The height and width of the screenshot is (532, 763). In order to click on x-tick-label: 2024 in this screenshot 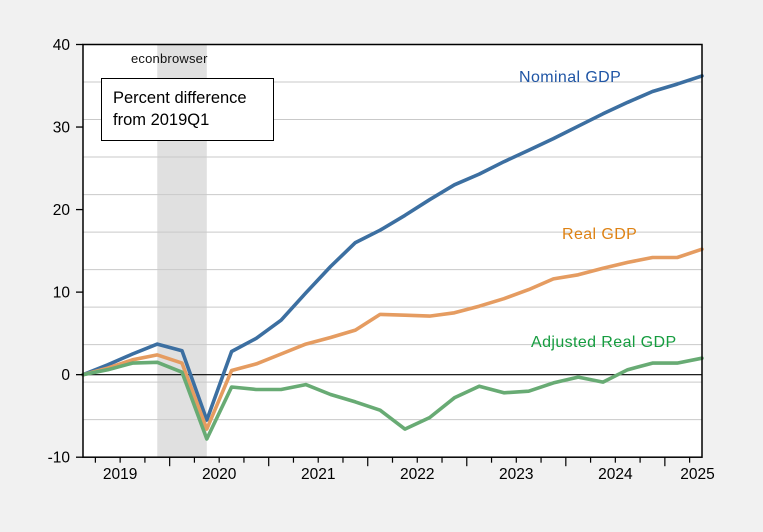, I will do `click(615, 474)`.